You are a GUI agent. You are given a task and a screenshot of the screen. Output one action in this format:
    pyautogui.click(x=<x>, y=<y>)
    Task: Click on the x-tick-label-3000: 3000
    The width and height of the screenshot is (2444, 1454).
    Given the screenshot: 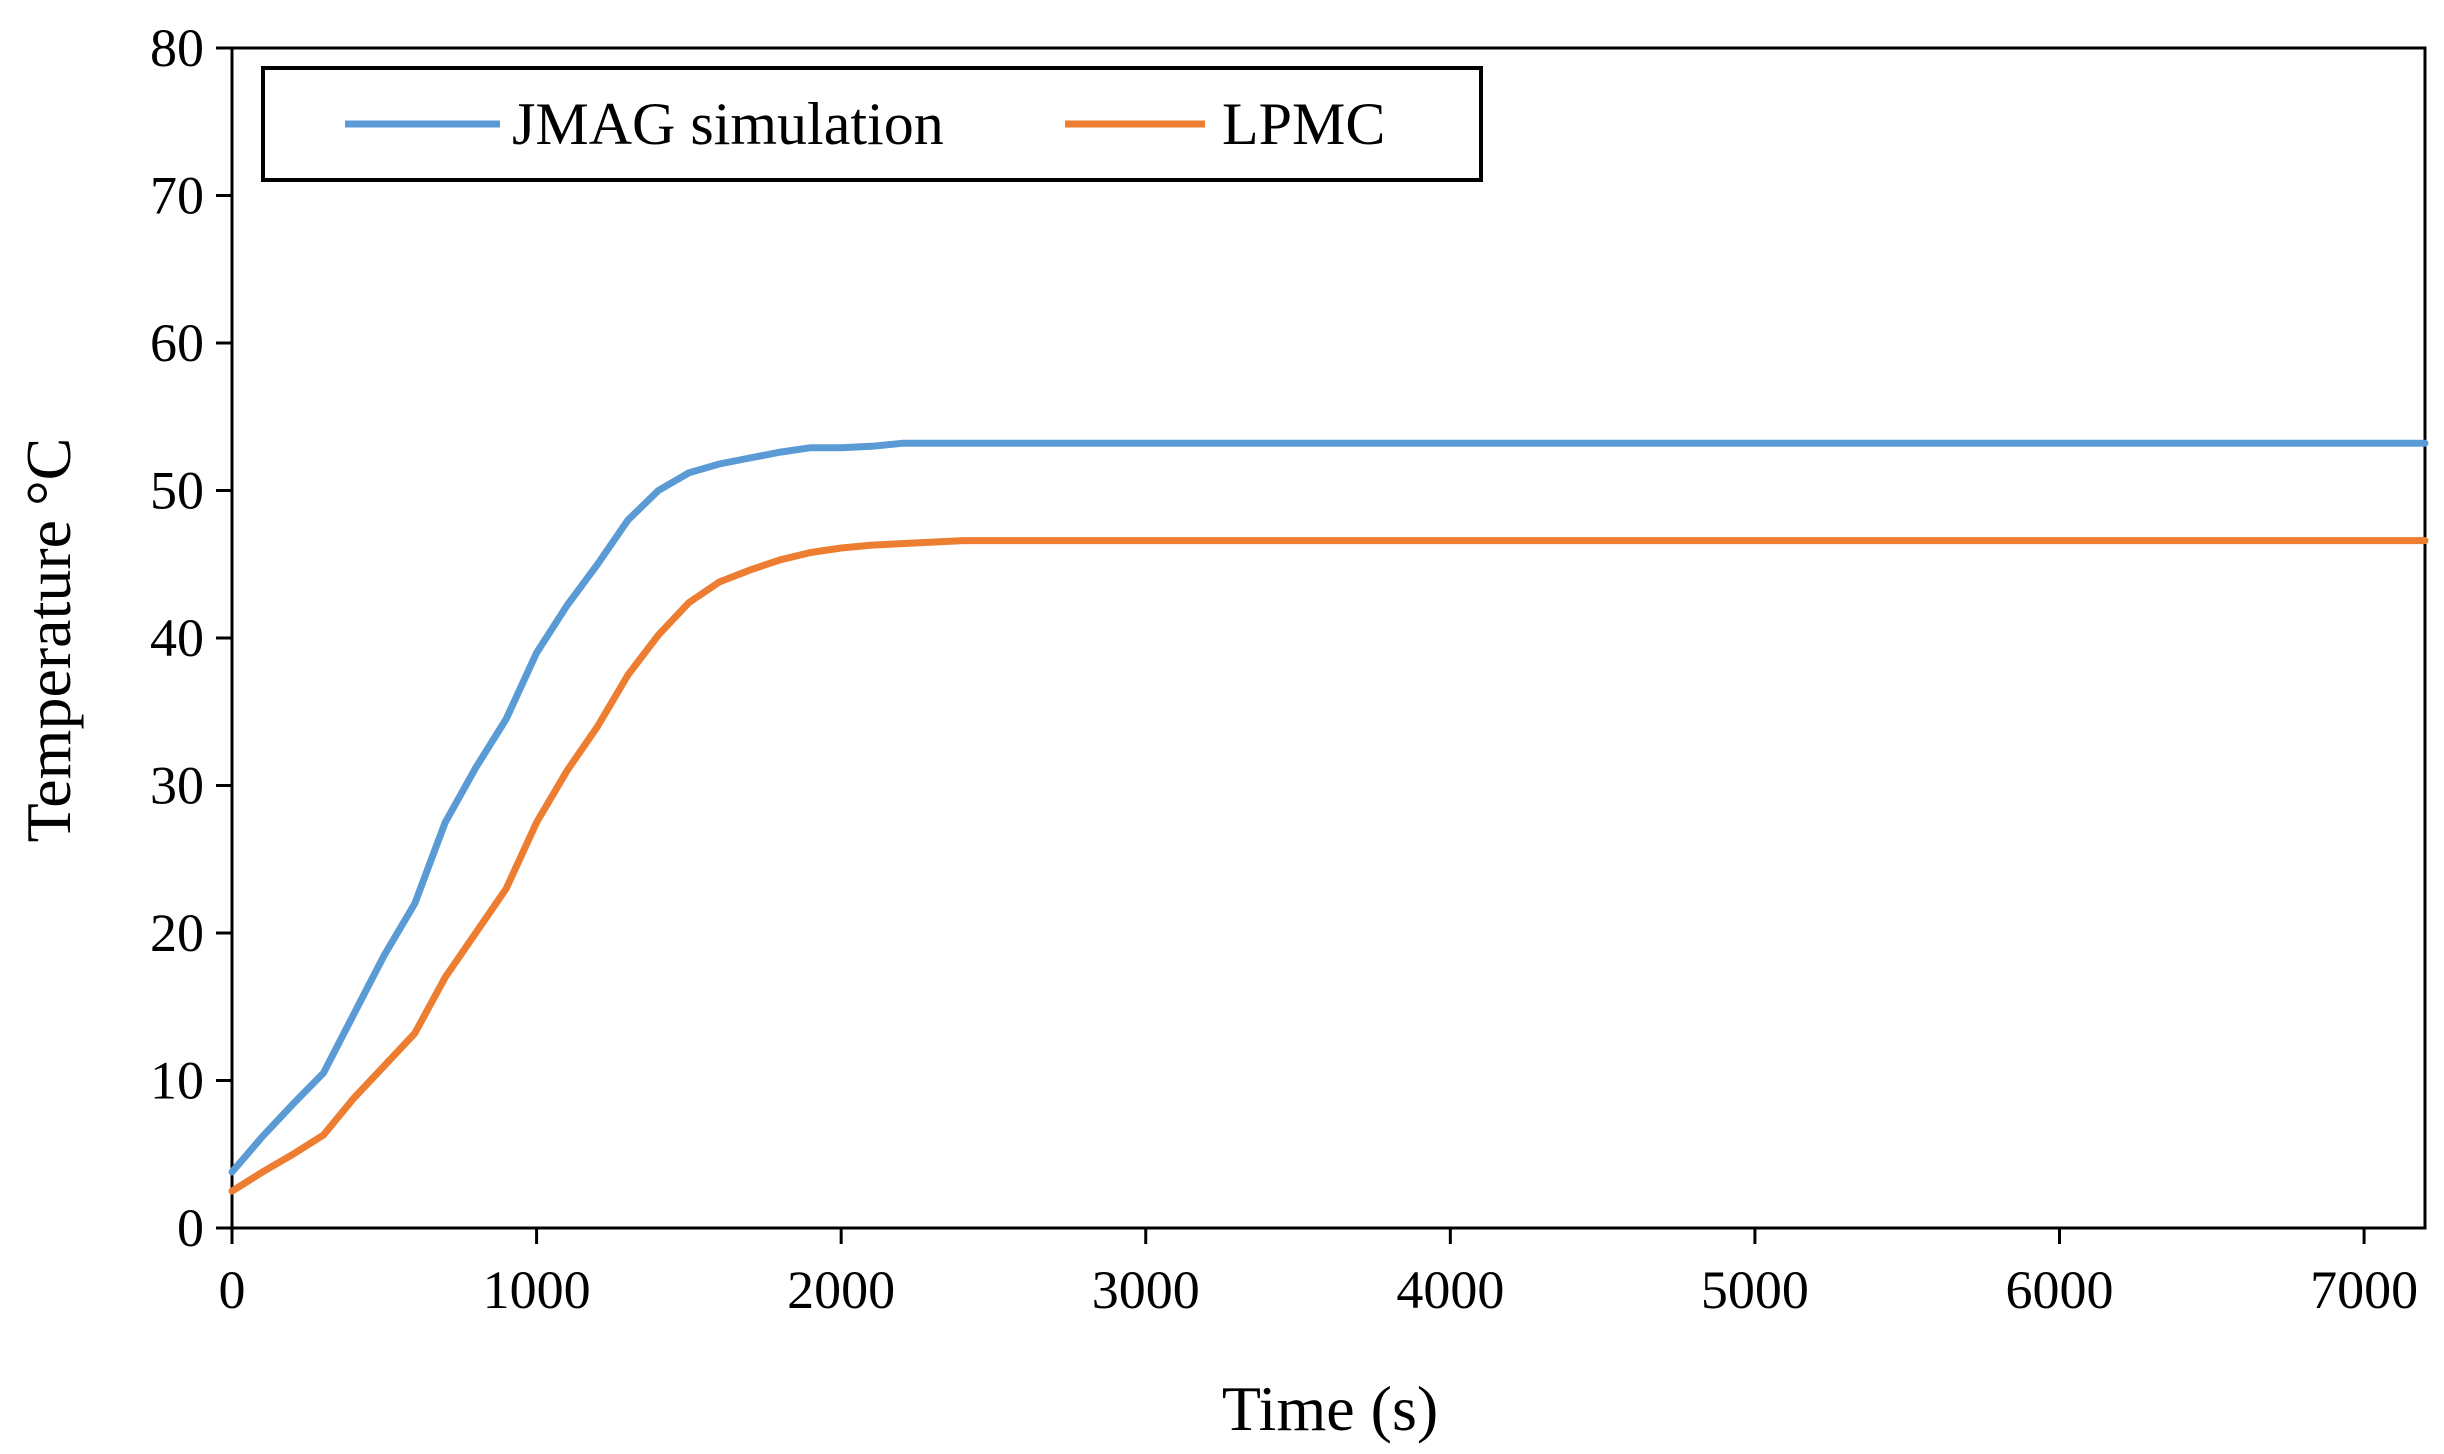 What is the action you would take?
    pyautogui.click(x=1146, y=1290)
    